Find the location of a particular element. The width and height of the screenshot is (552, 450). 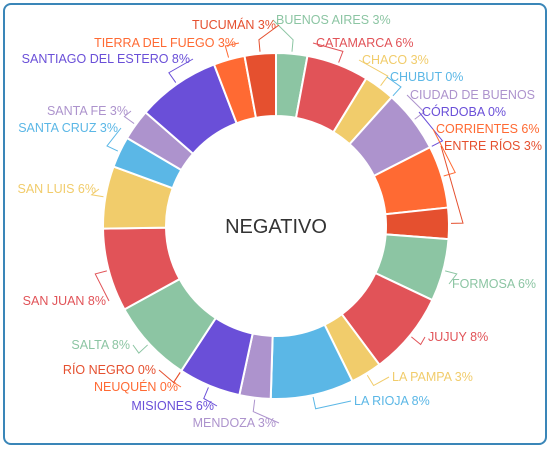

slice-label-misiones: MISIONES 6% is located at coordinates (172, 406).